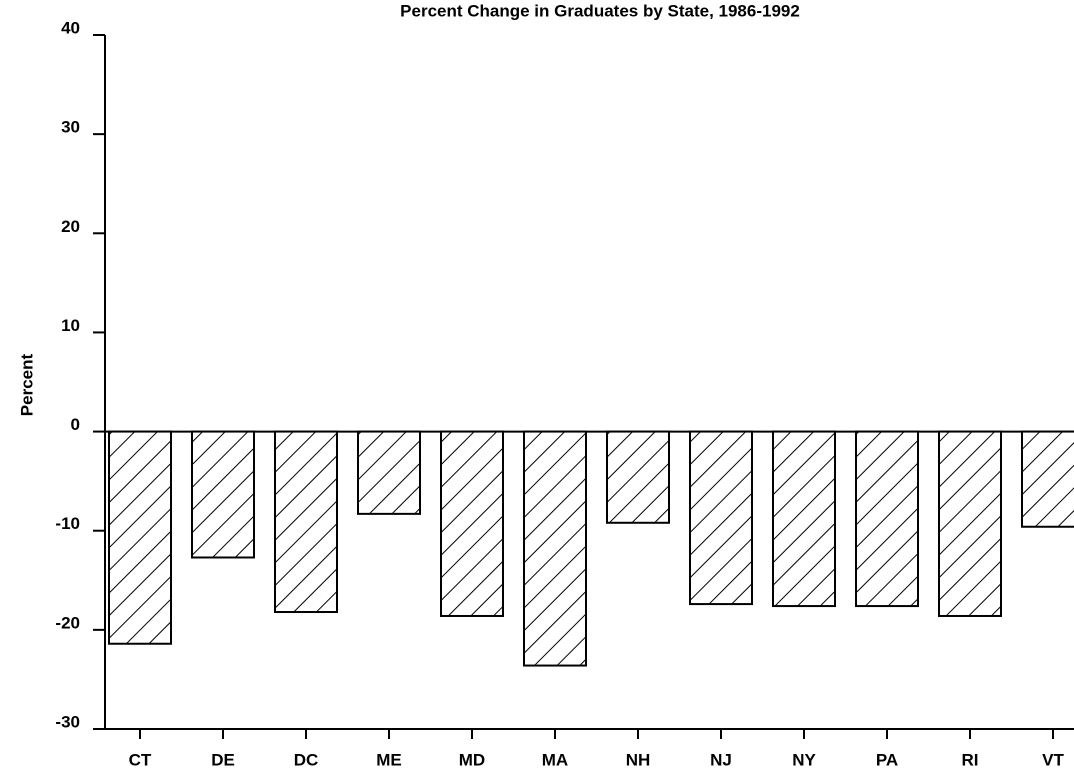 This screenshot has width=1074, height=773. I want to click on y-tick-label: 40, so click(70, 27).